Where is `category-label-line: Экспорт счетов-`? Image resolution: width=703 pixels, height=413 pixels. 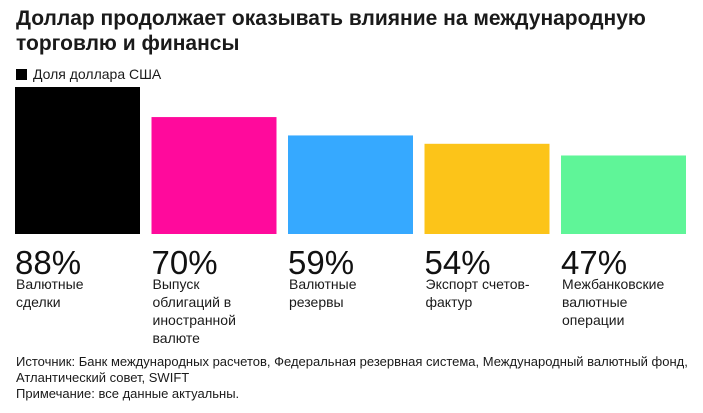 category-label-line: Экспорт счетов- is located at coordinates (477, 284).